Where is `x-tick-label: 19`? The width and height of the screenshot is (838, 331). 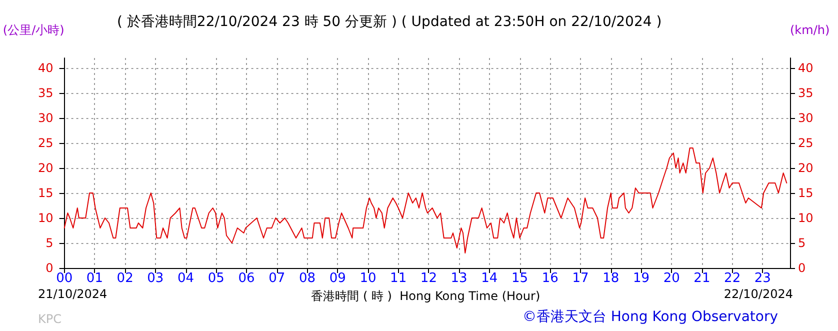
x-tick-label: 19 is located at coordinates (641, 278).